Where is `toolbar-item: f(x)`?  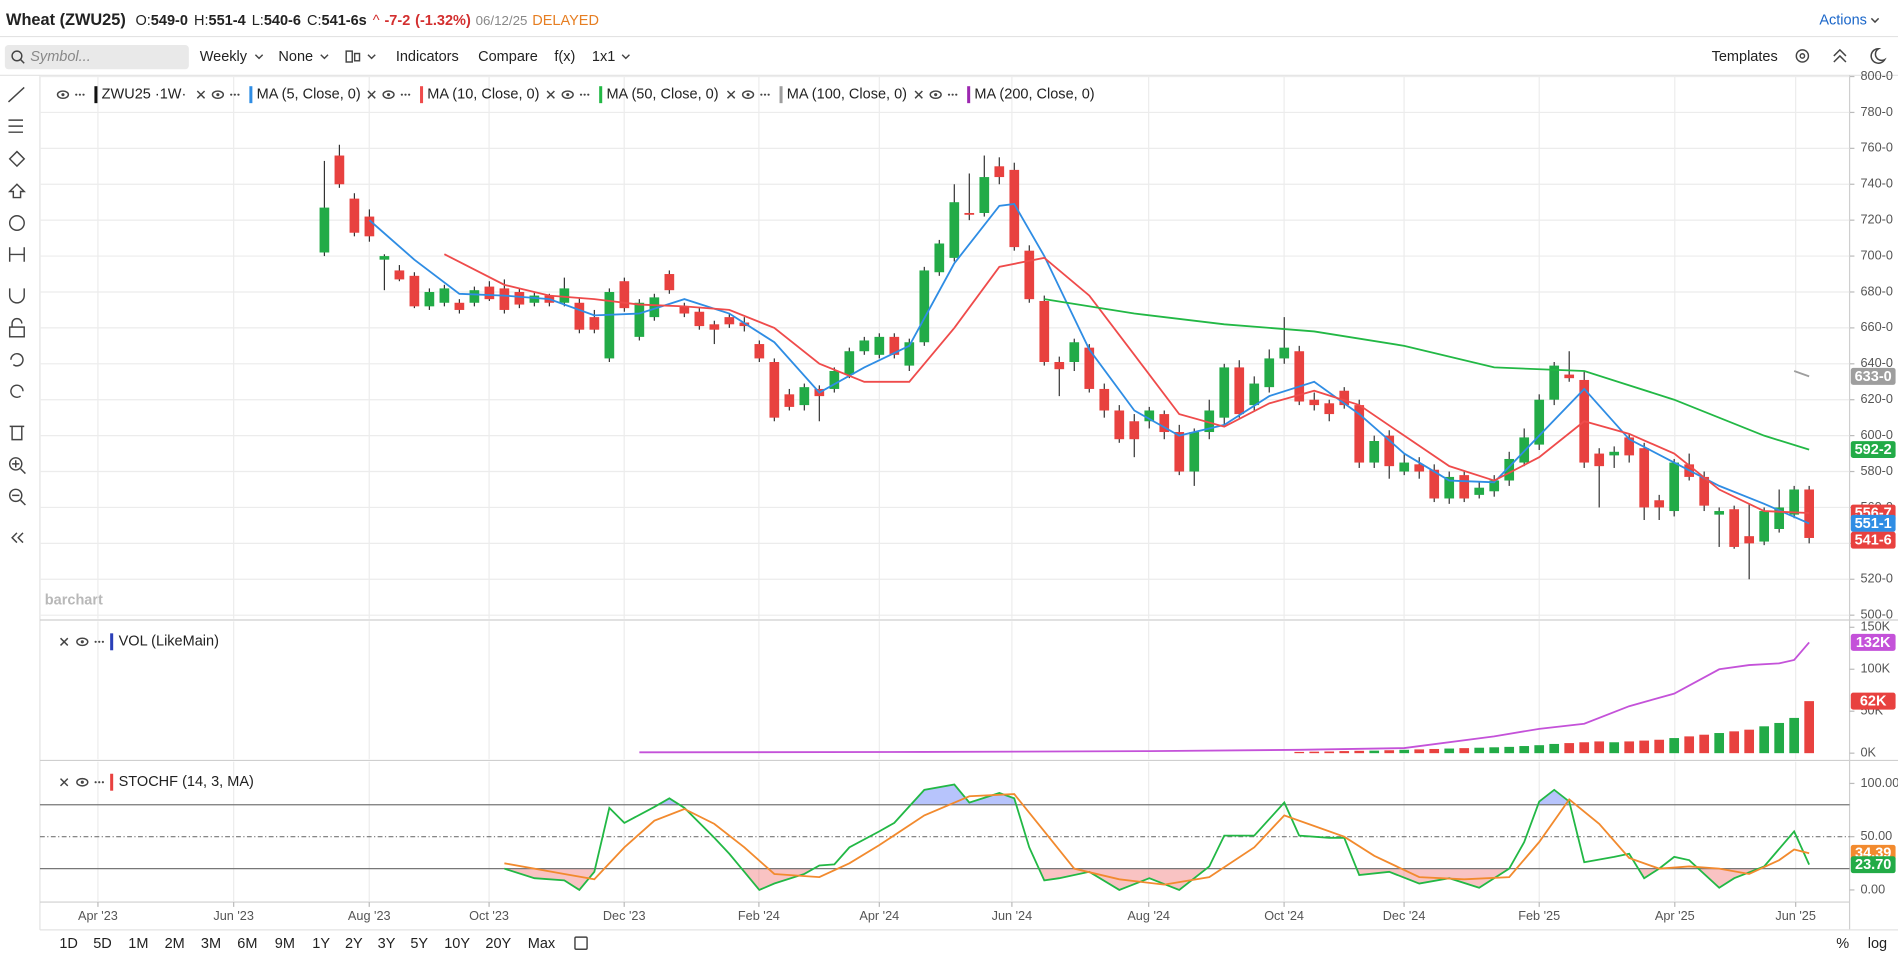 toolbar-item: f(x) is located at coordinates (564, 57).